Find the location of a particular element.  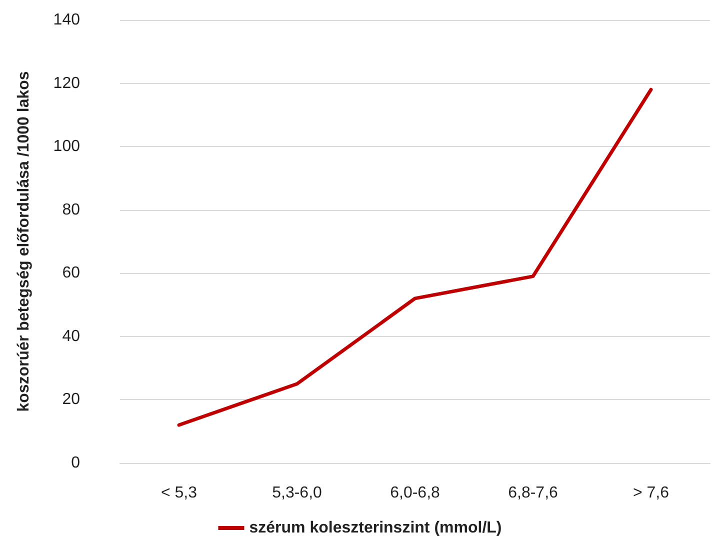

y-tick-label: 0 is located at coordinates (75, 463).